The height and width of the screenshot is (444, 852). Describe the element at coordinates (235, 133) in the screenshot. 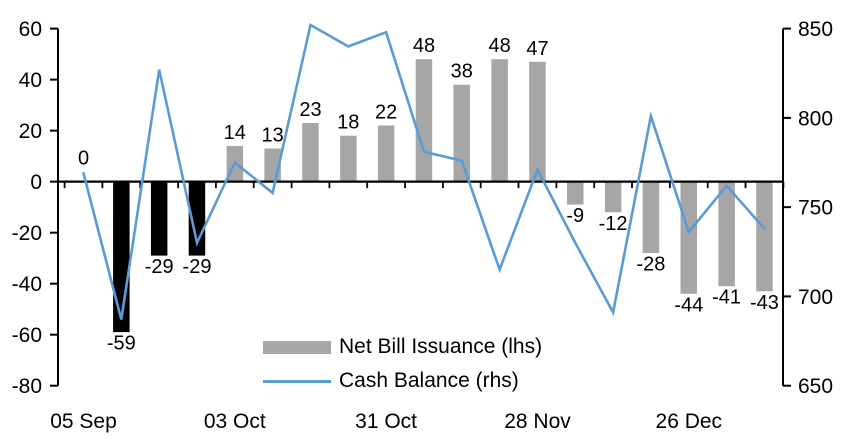

I see `bar-value-label: 14` at that location.